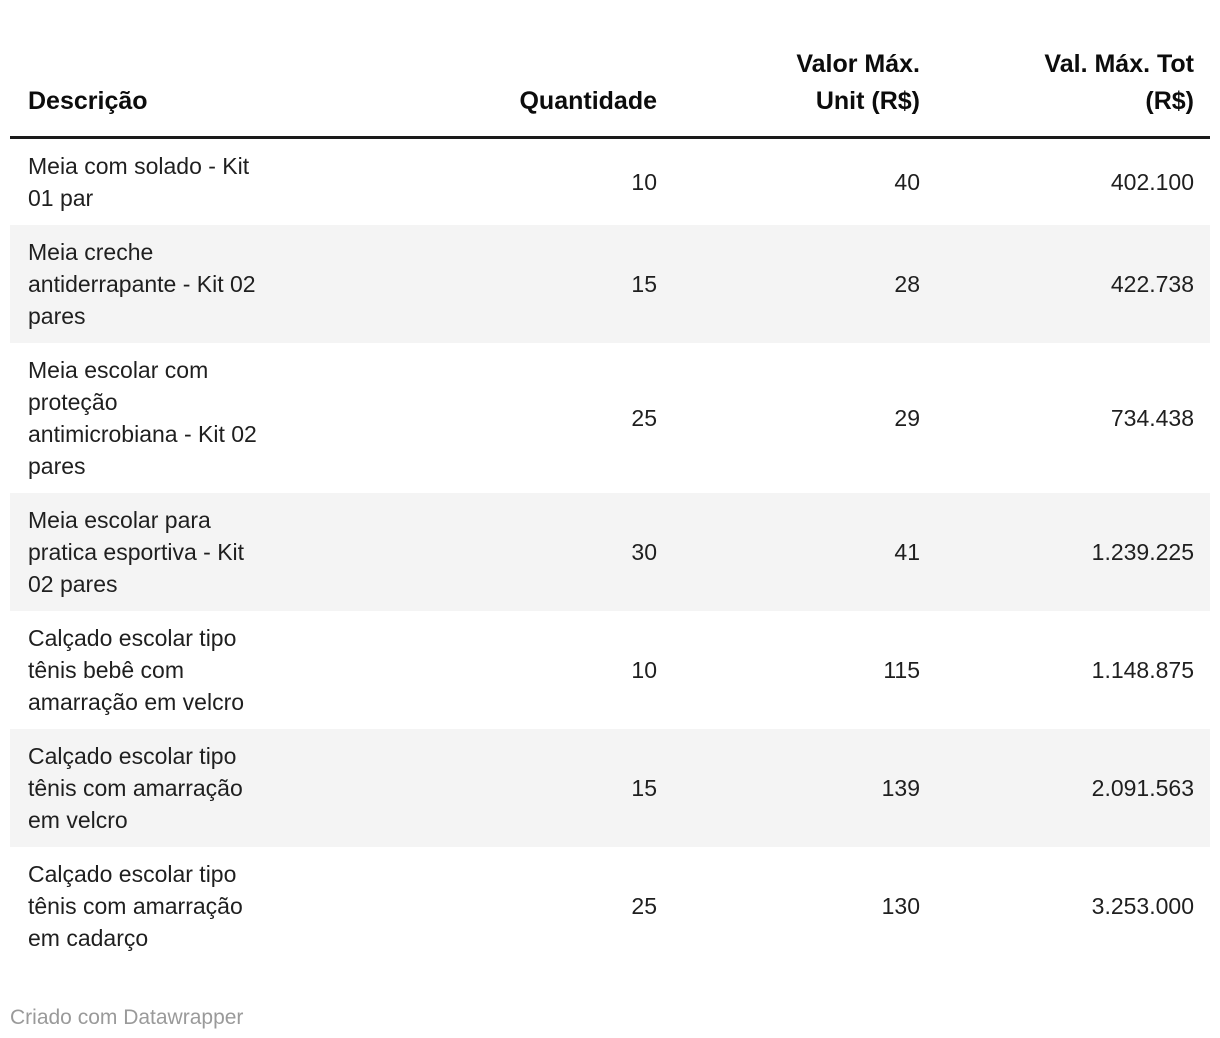 This screenshot has height=1038, width=1220. I want to click on cell-val-max-tot: 422.738, so click(1152, 284).